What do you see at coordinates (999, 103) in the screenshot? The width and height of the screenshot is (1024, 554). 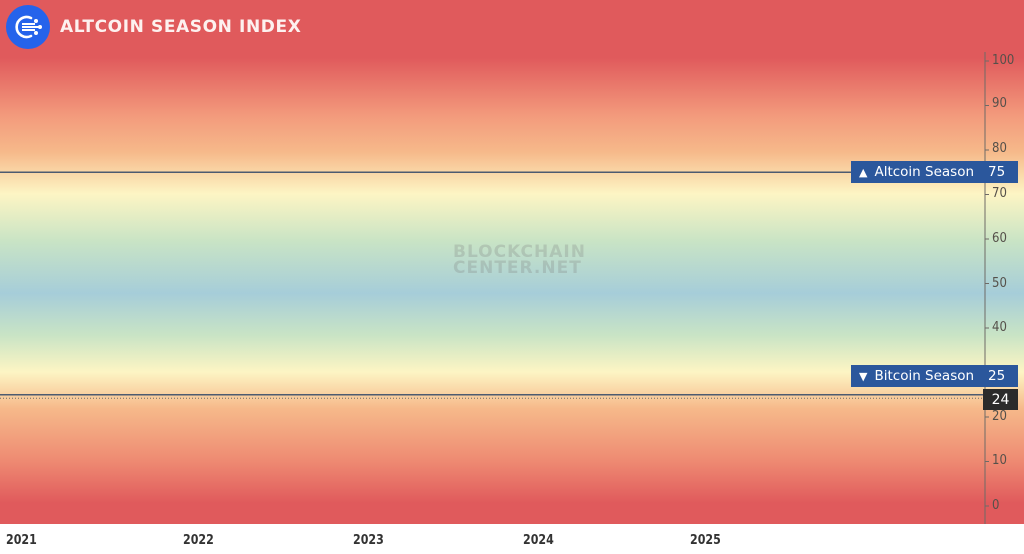 I see `y-tick-90: 90` at bounding box center [999, 103].